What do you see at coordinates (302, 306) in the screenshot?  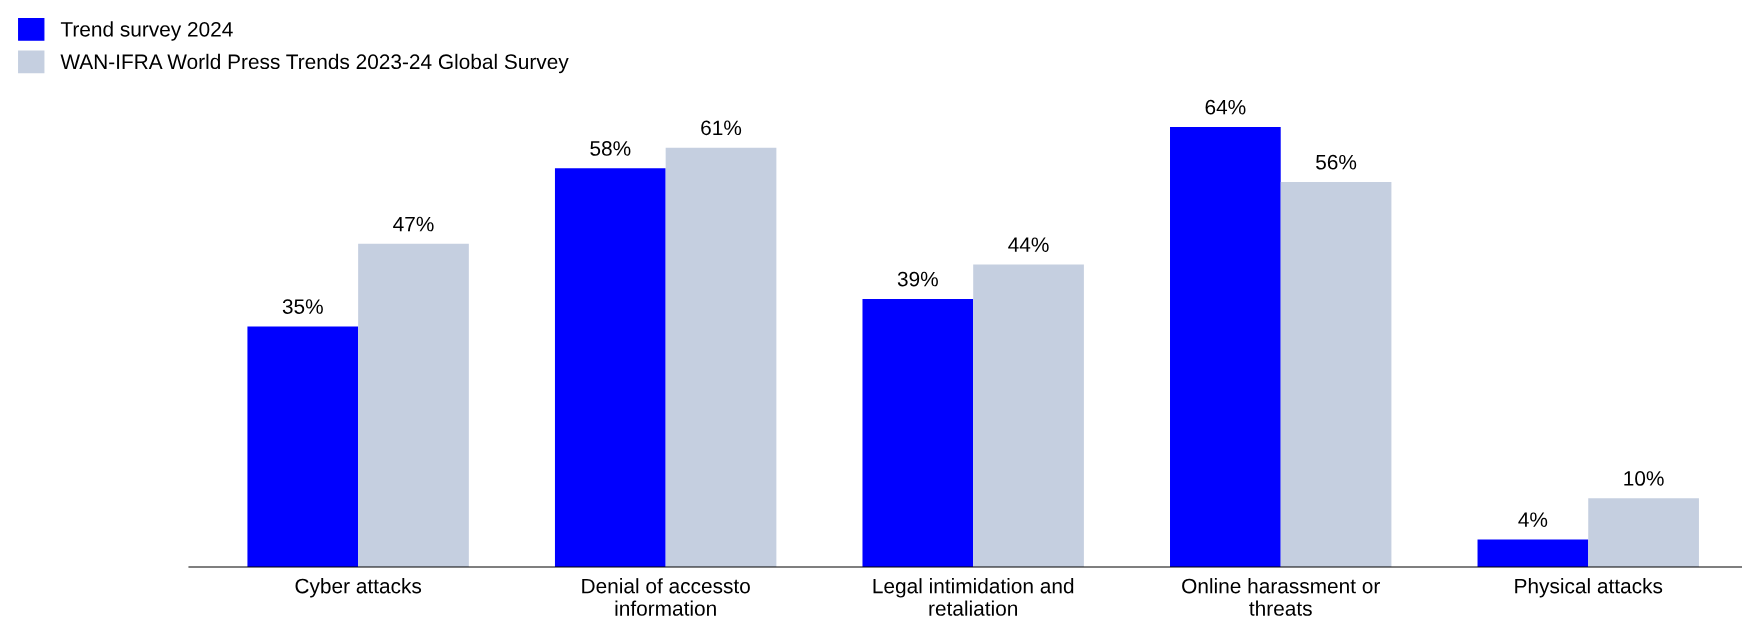 I see `data-label: 35%` at bounding box center [302, 306].